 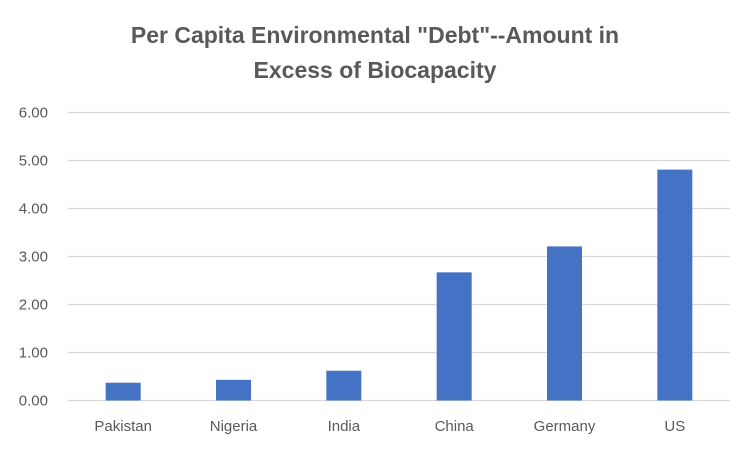 I want to click on y-axis-ticks: 0.00 1.00 2.00 3.00 4.00 5.00 6.00, so click(x=33, y=257).